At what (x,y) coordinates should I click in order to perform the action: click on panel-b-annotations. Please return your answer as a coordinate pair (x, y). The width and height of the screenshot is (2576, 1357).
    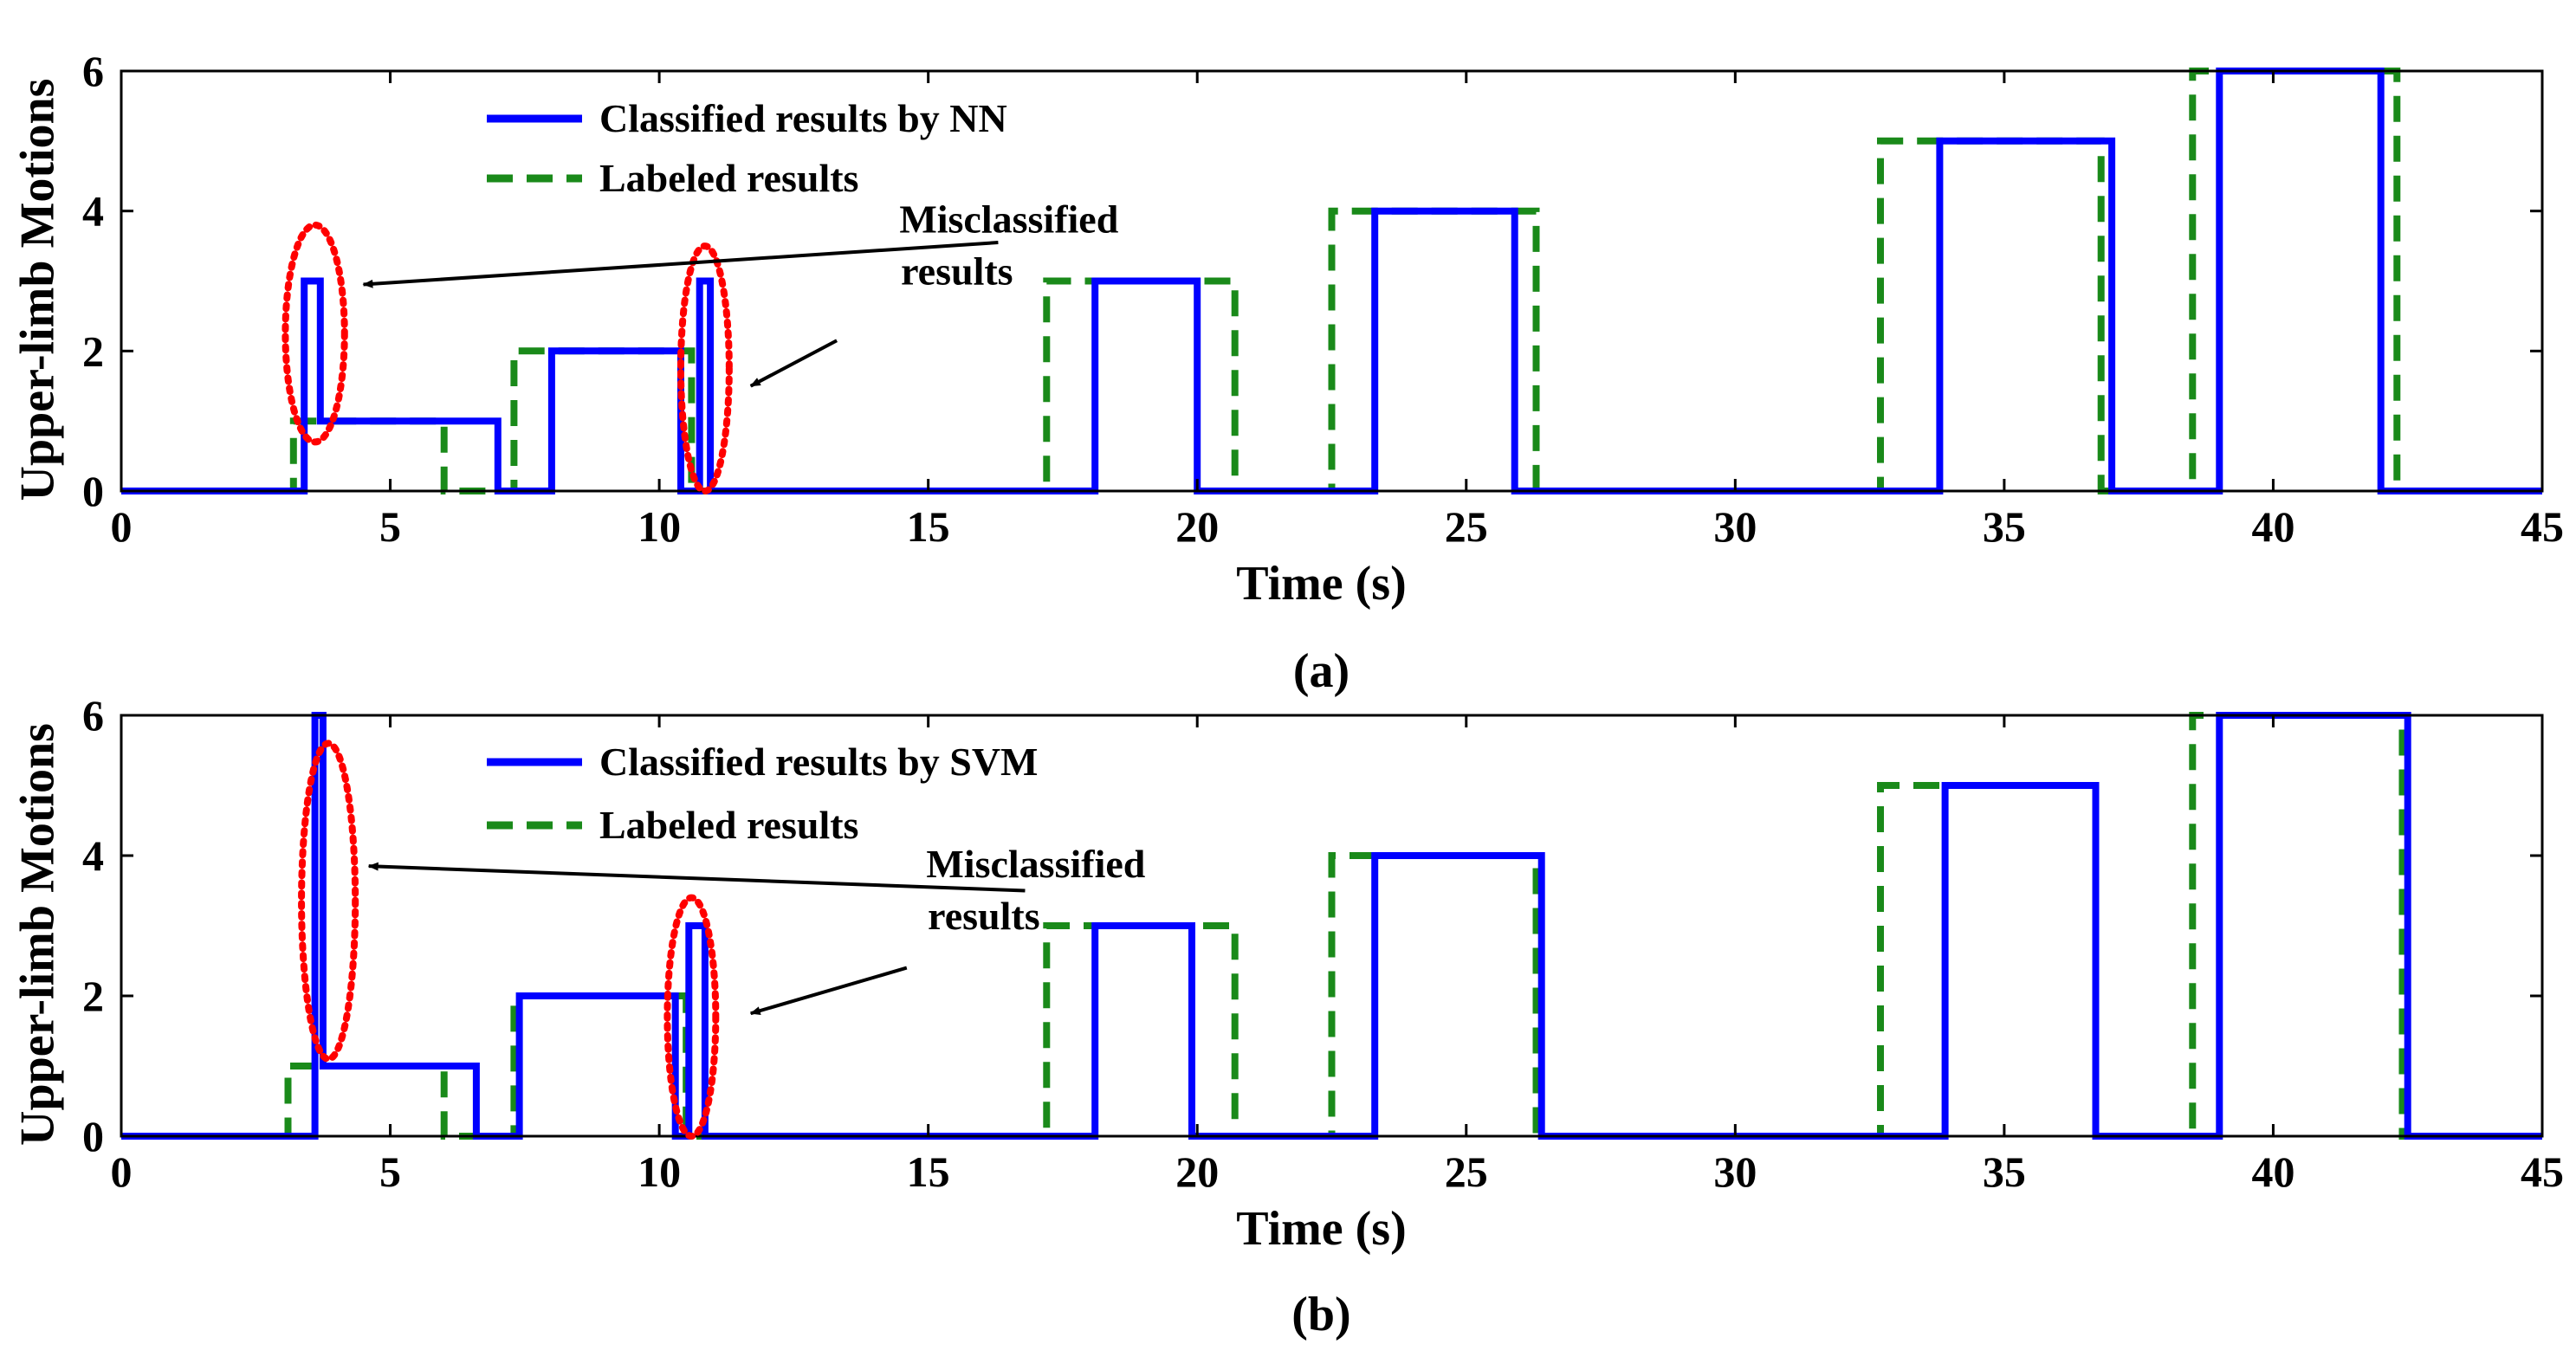
    Looking at the image, I should click on (662, 940).